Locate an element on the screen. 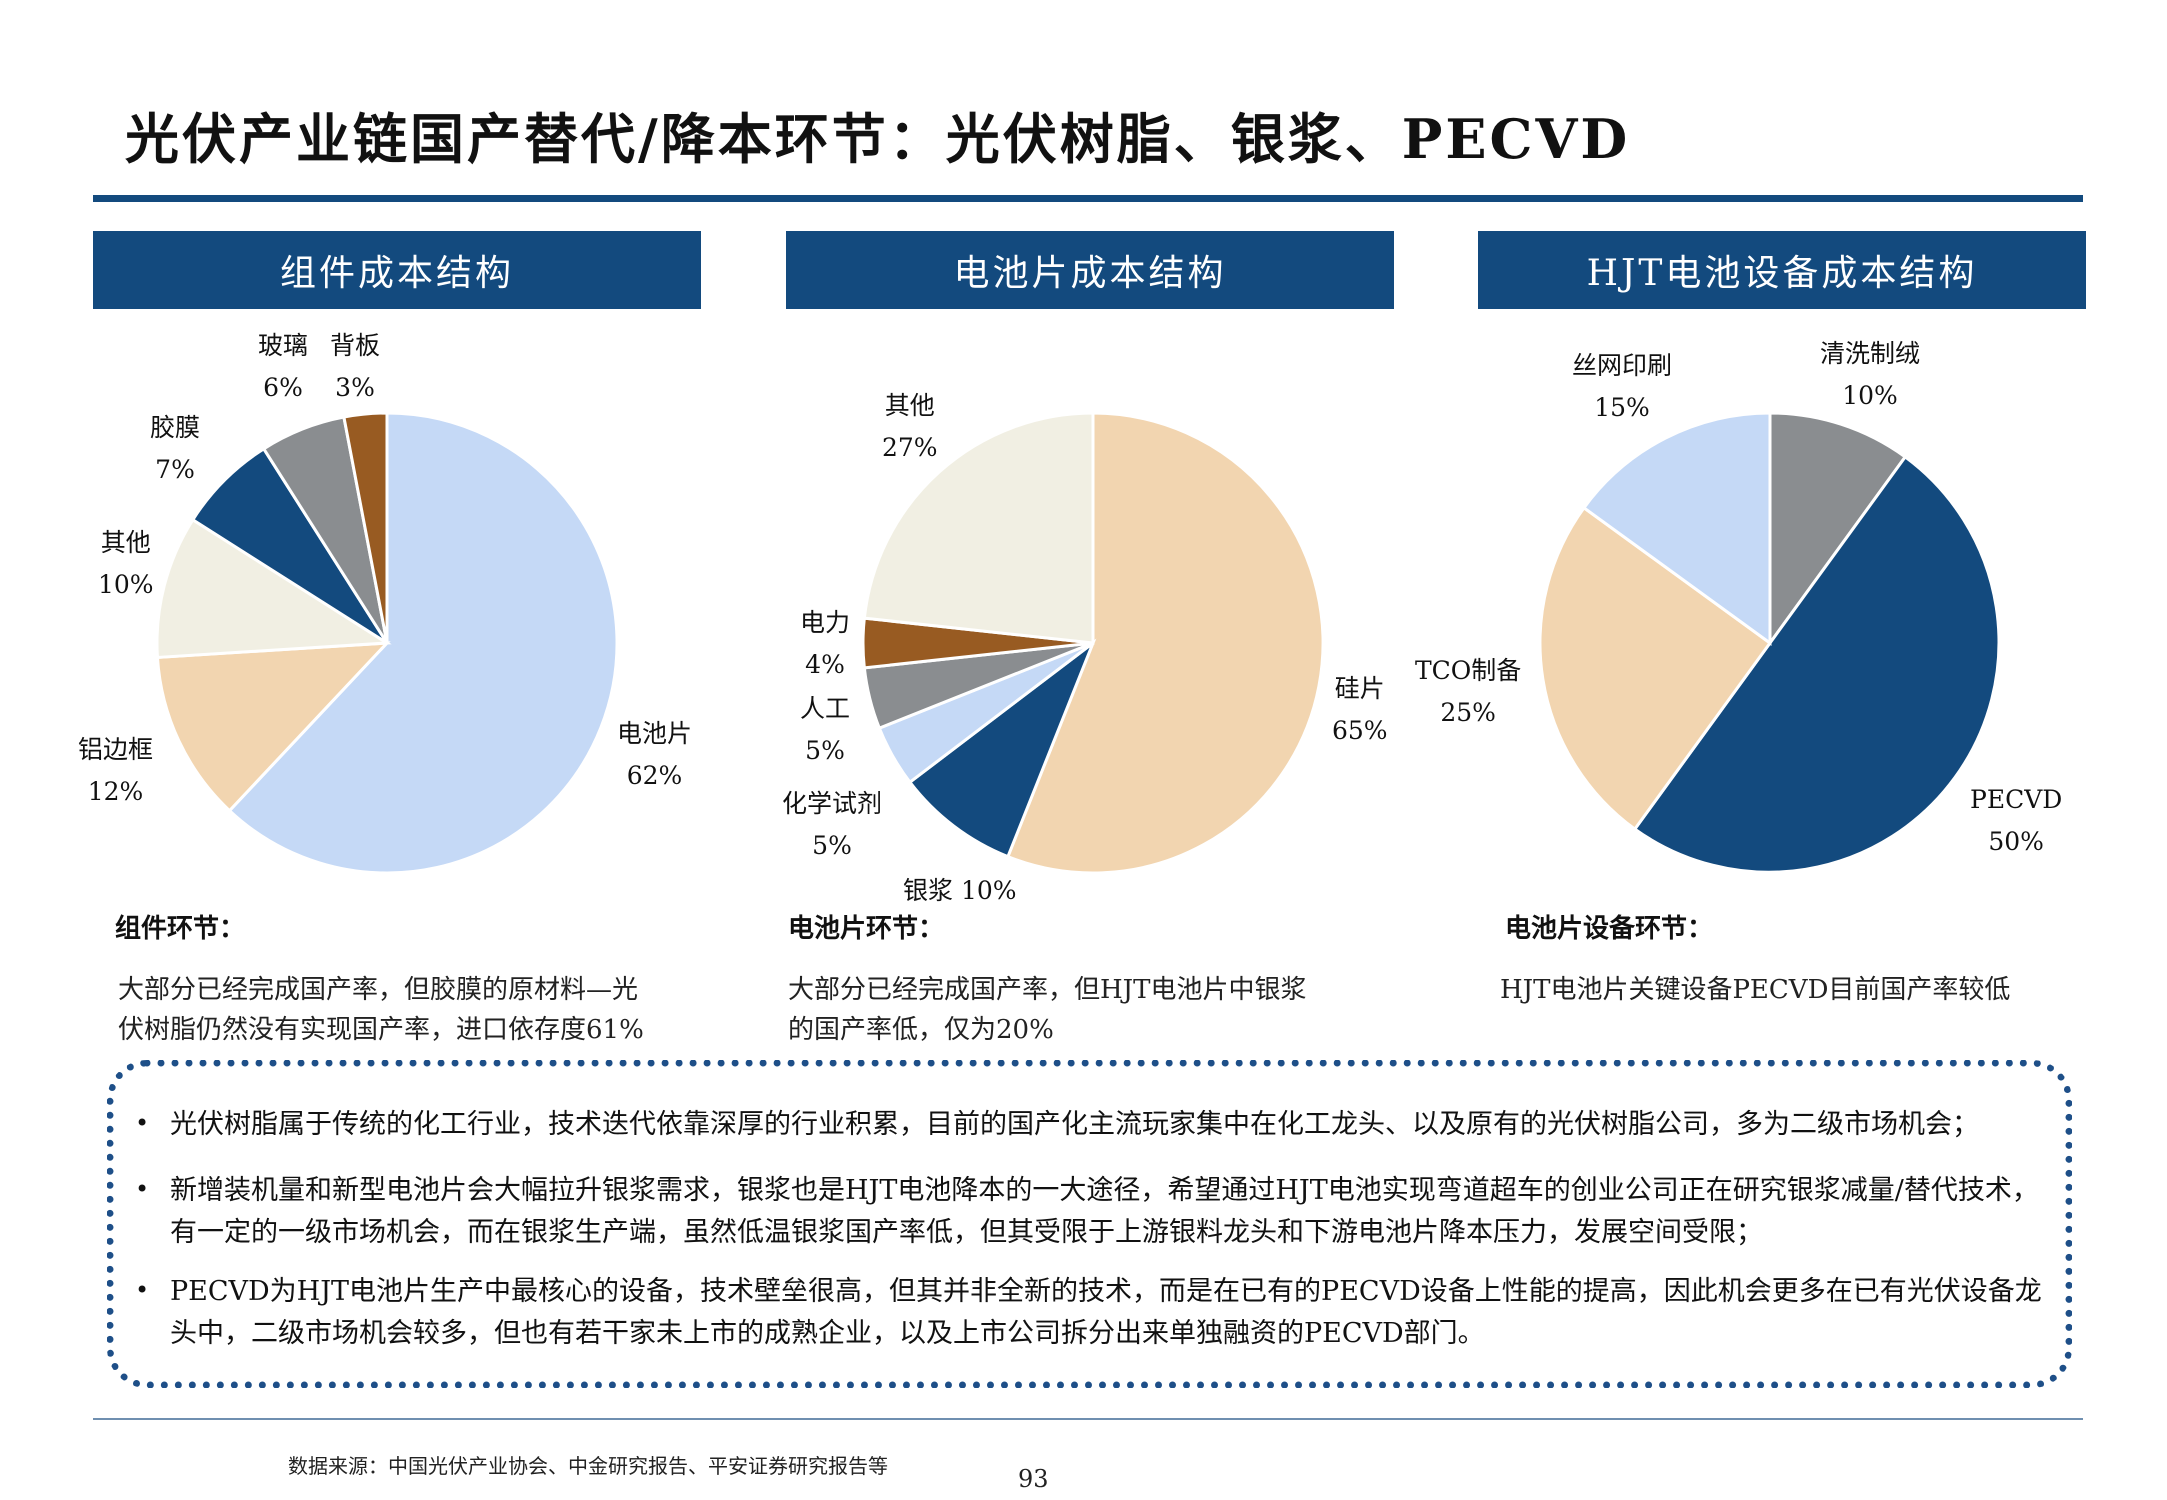 The width and height of the screenshot is (2167, 1500). section-module-title: 组件环节： is located at coordinates (180, 929).